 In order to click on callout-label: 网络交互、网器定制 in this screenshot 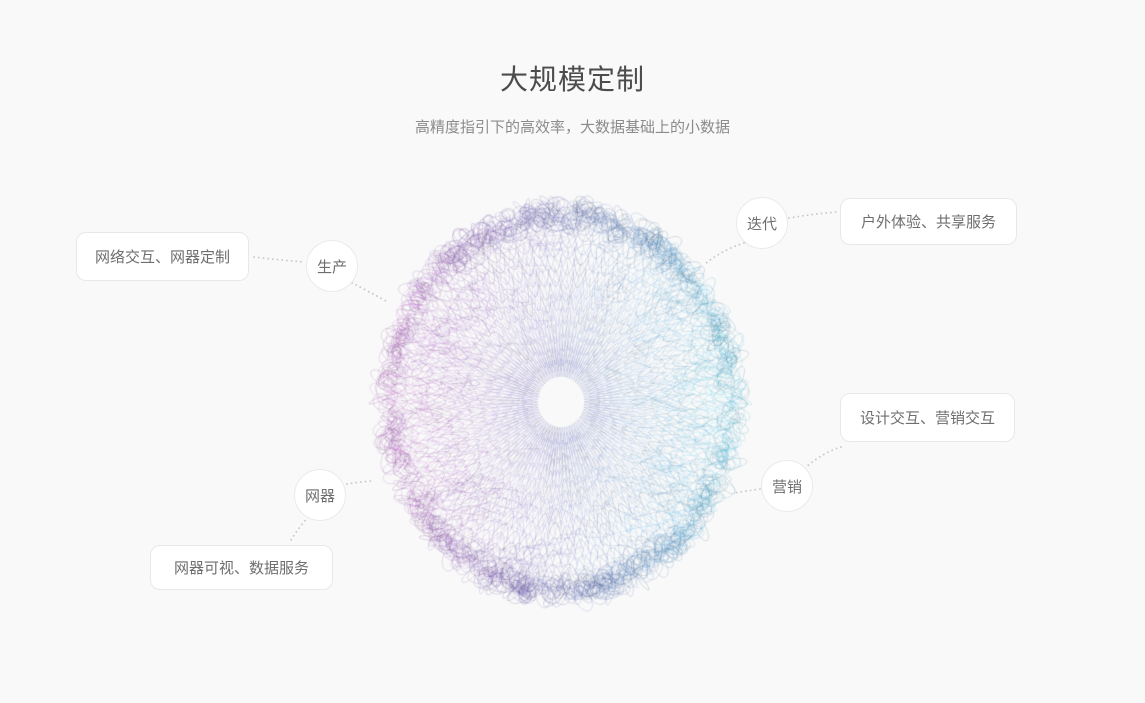, I will do `click(162, 257)`.